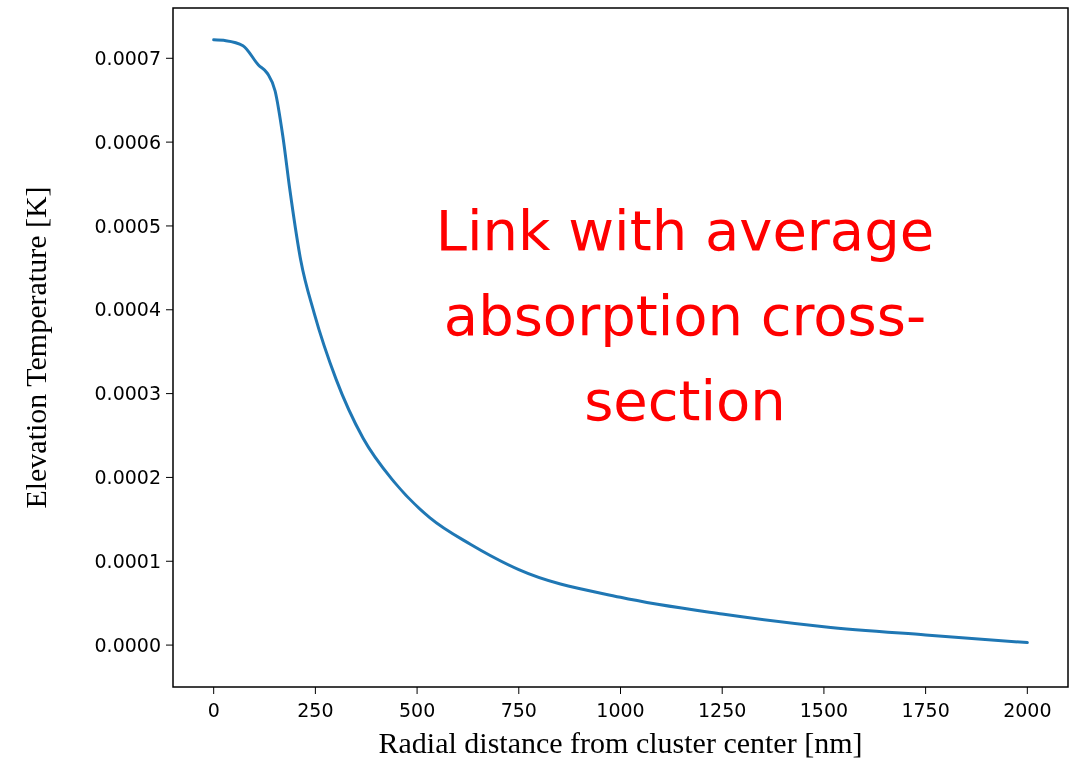 This screenshot has width=1074, height=761. Describe the element at coordinates (1027, 710) in the screenshot. I see `x-tick-label: 2000` at that location.